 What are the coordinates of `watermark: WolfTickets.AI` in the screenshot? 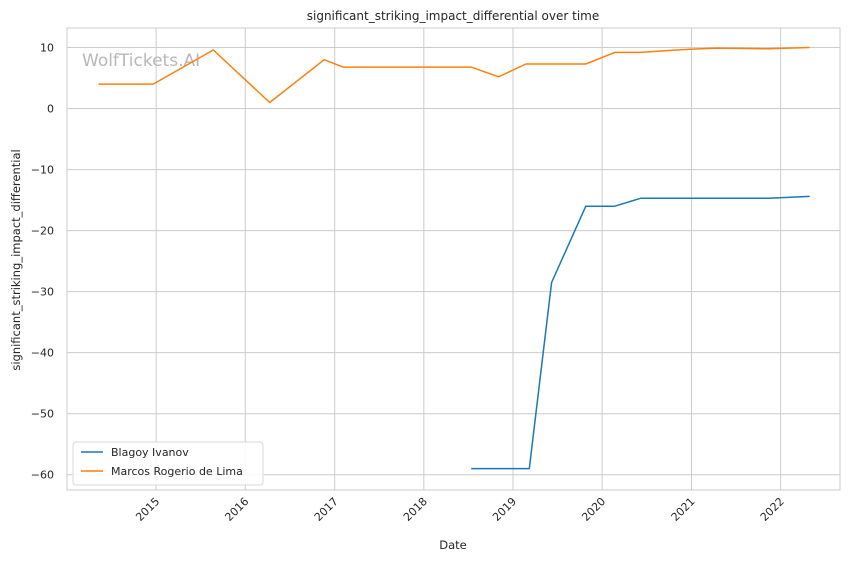 It's located at (141, 61).